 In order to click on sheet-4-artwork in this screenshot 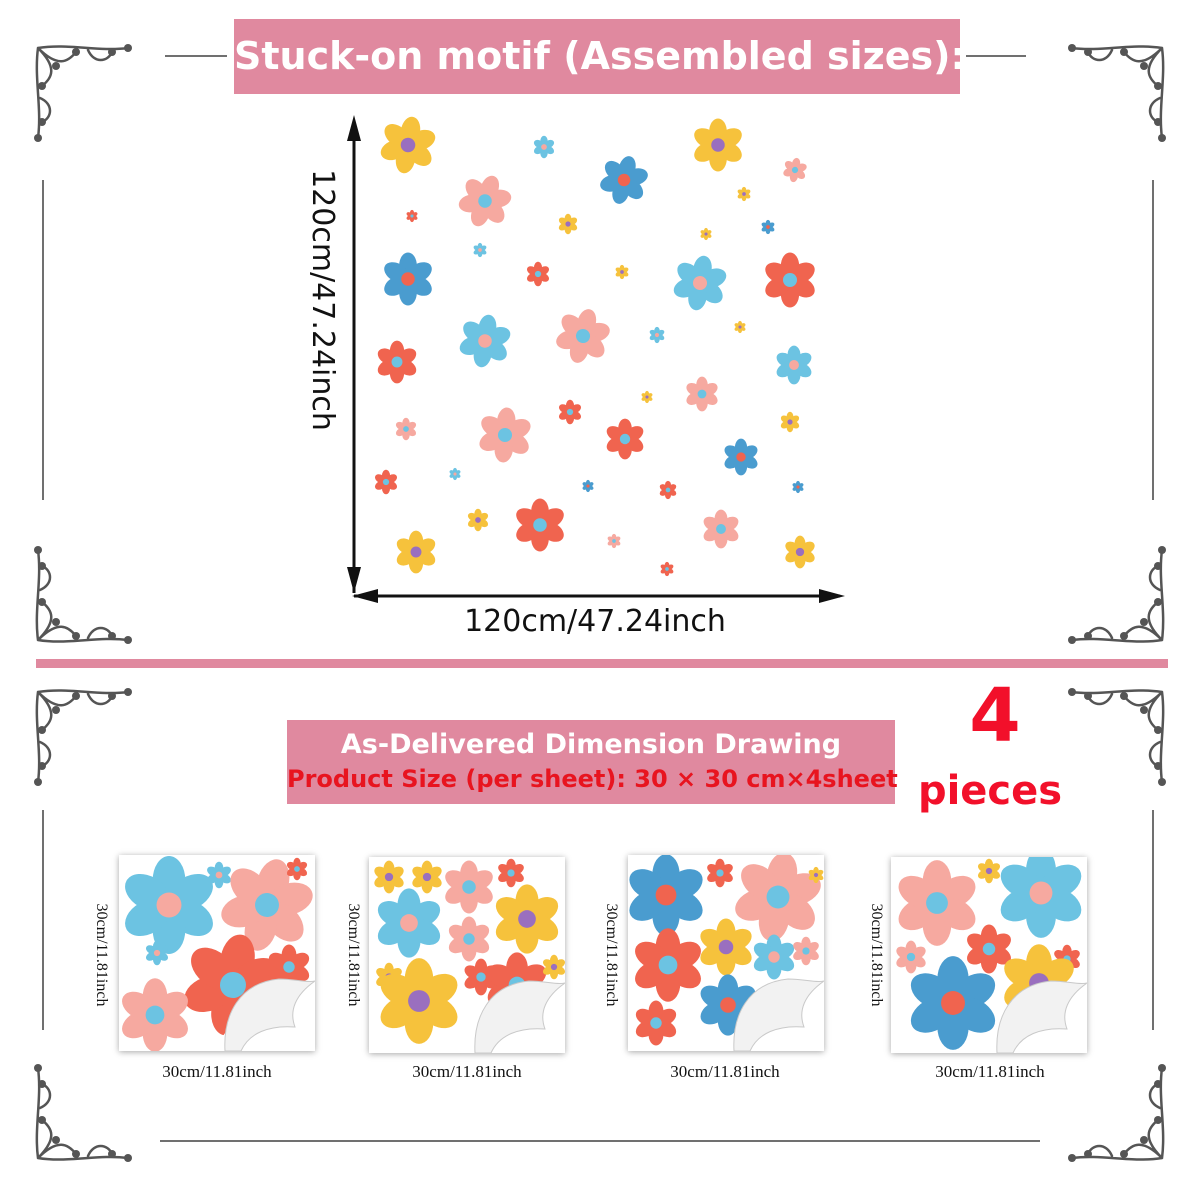, I will do `click(991, 955)`.